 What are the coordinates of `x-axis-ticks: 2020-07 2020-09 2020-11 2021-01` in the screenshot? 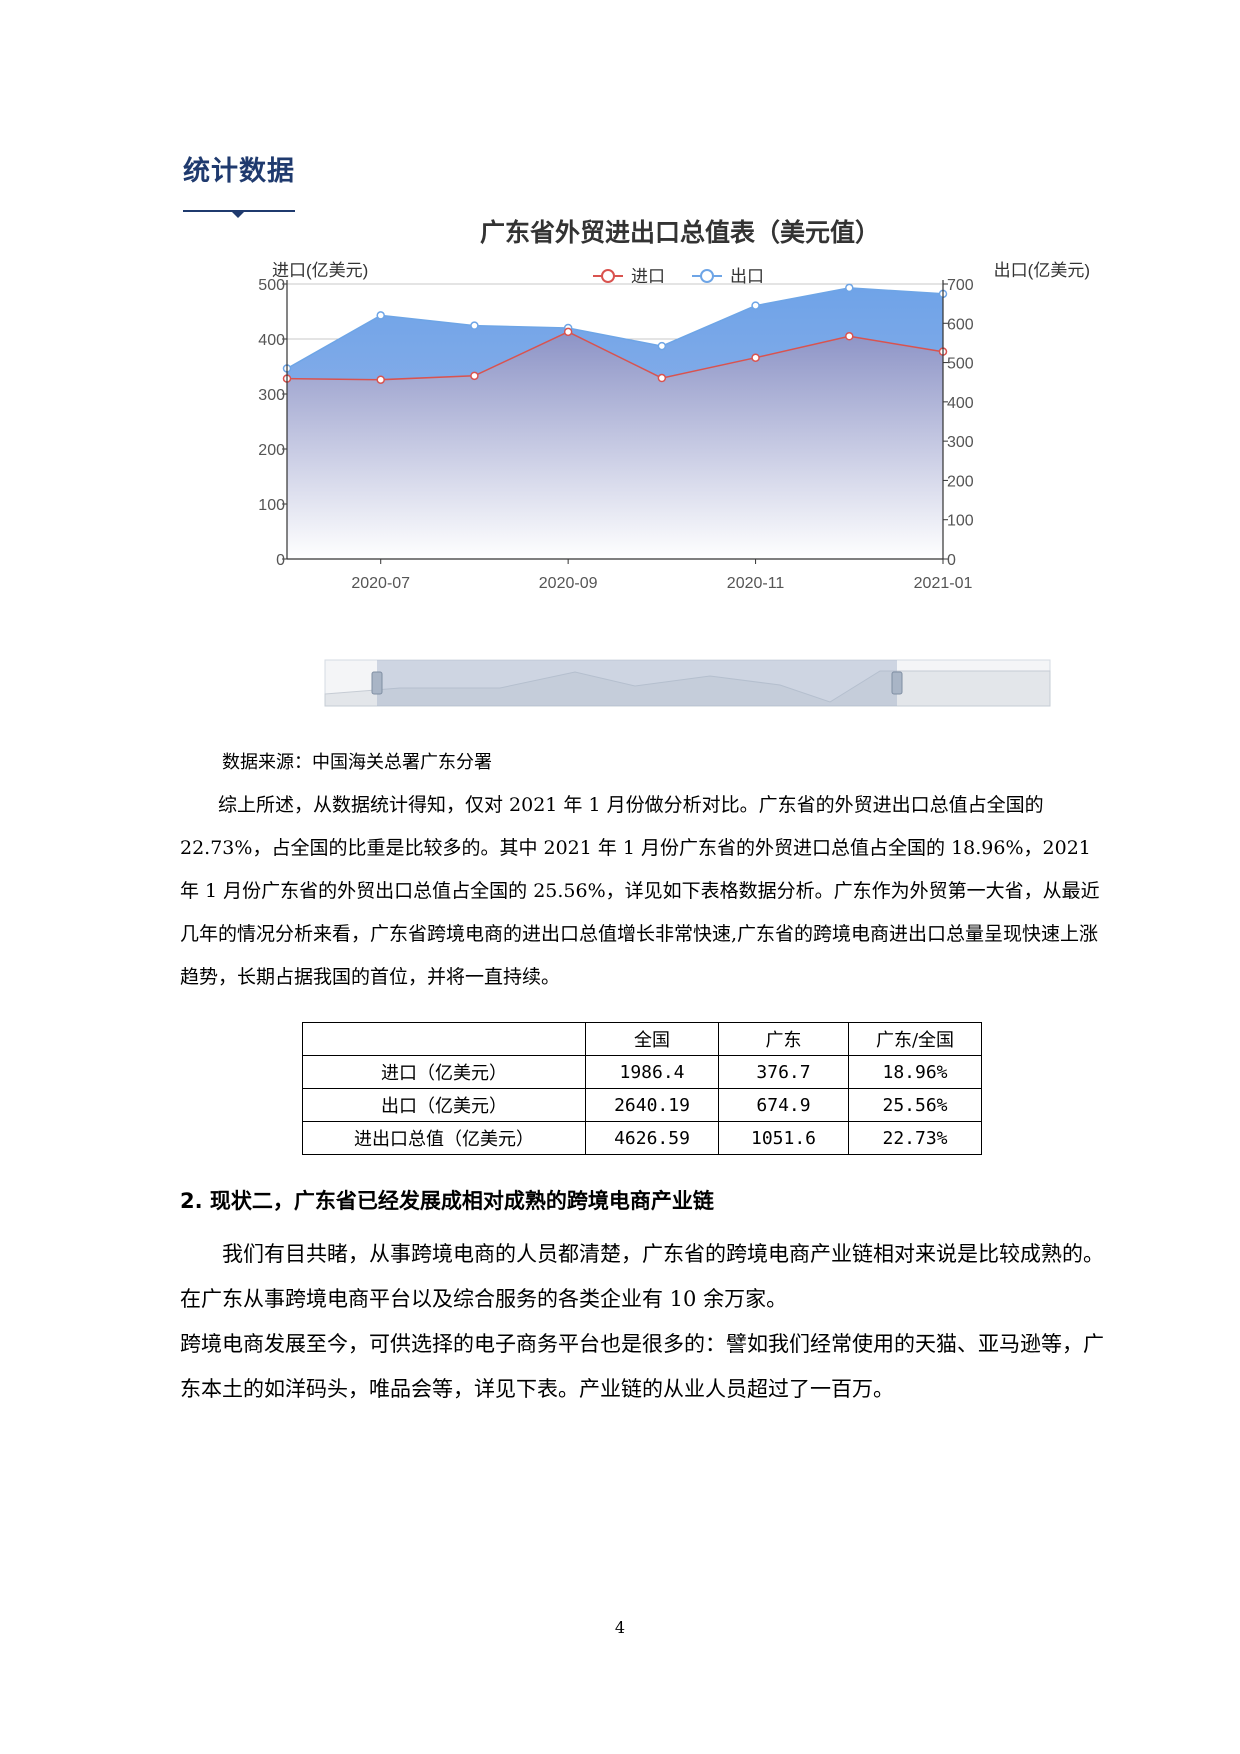 It's located at (661, 575).